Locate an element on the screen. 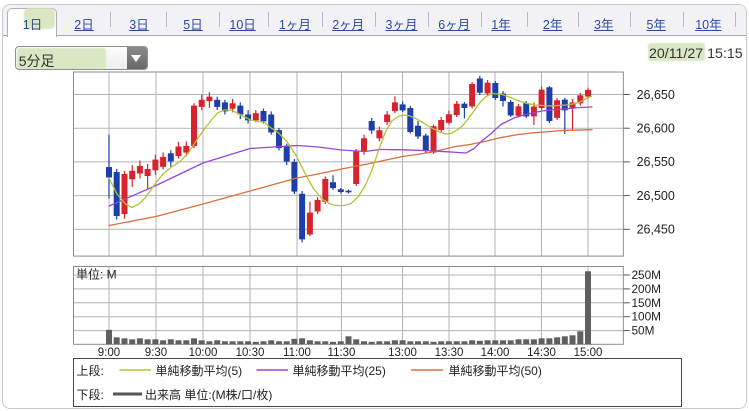 The image size is (749, 411). svg-text: 150M is located at coordinates (647, 303).